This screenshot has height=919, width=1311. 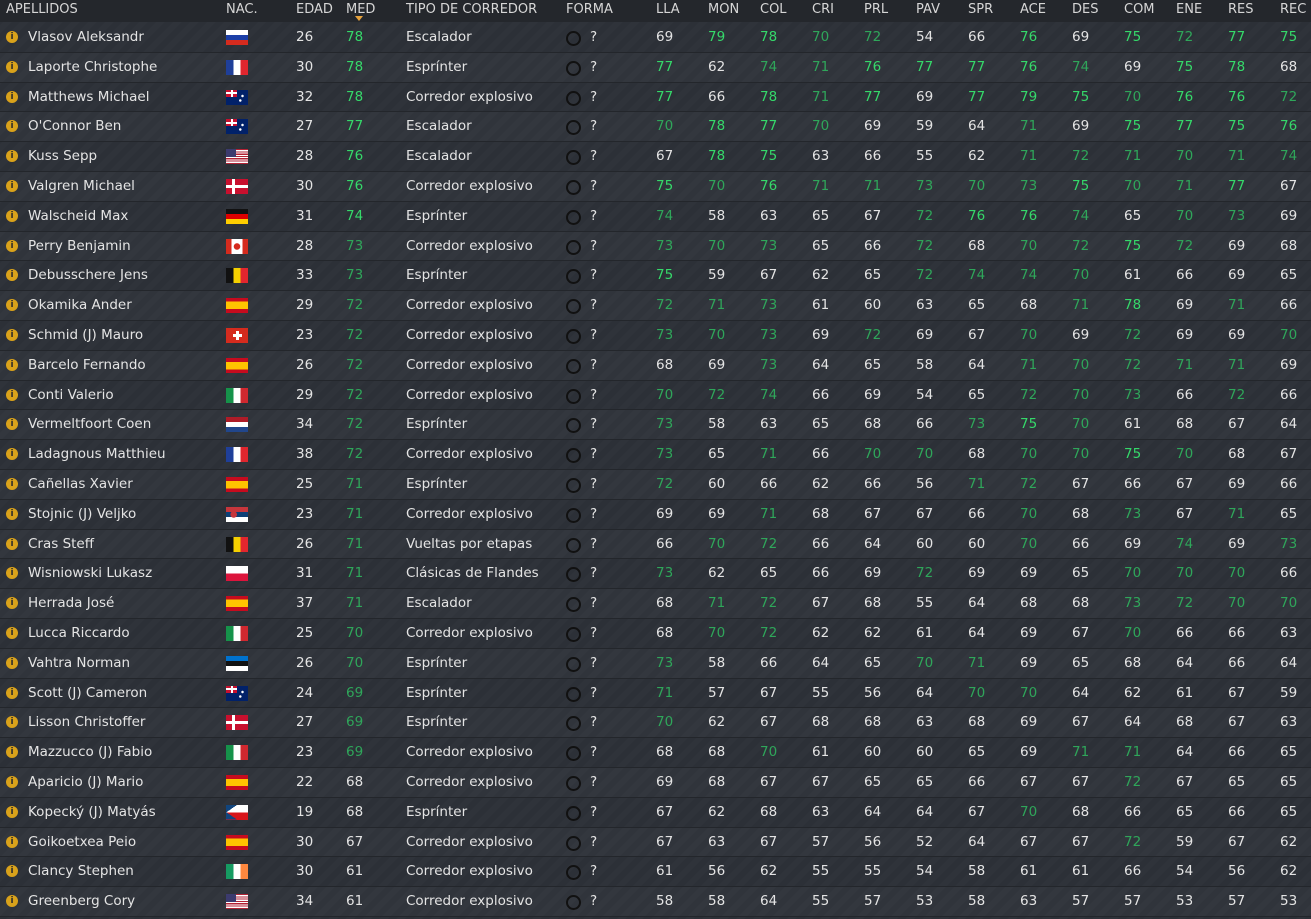 What do you see at coordinates (668, 9) in the screenshot?
I see `column-header: LLA` at bounding box center [668, 9].